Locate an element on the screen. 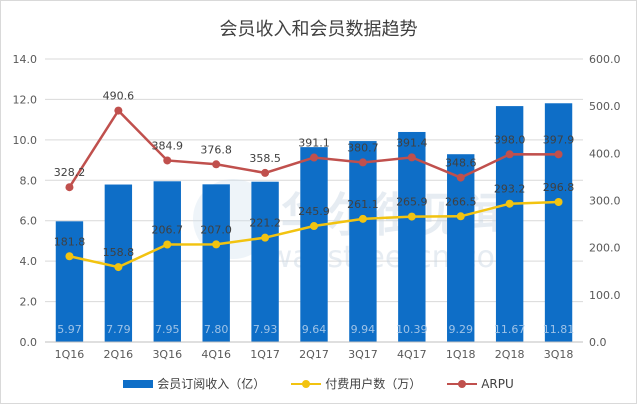  legend-item-arpu: ARPU is located at coordinates (480, 383).